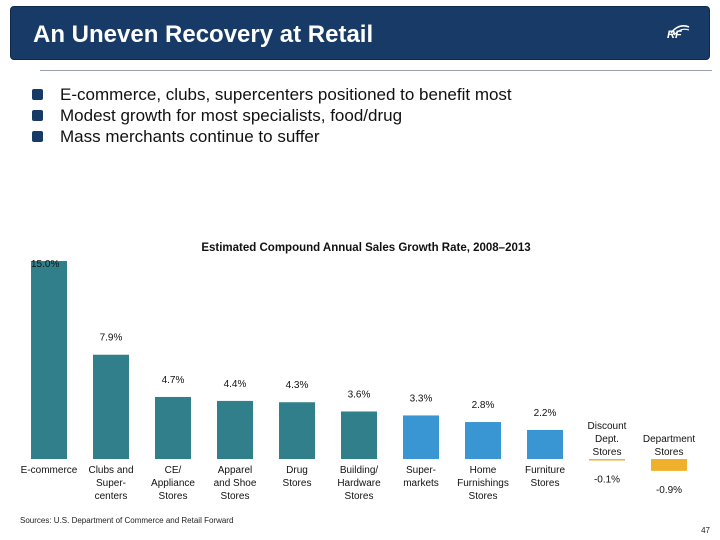 This screenshot has width=720, height=540. Describe the element at coordinates (111, 338) in the screenshot. I see `data-label: 7.9%` at that location.